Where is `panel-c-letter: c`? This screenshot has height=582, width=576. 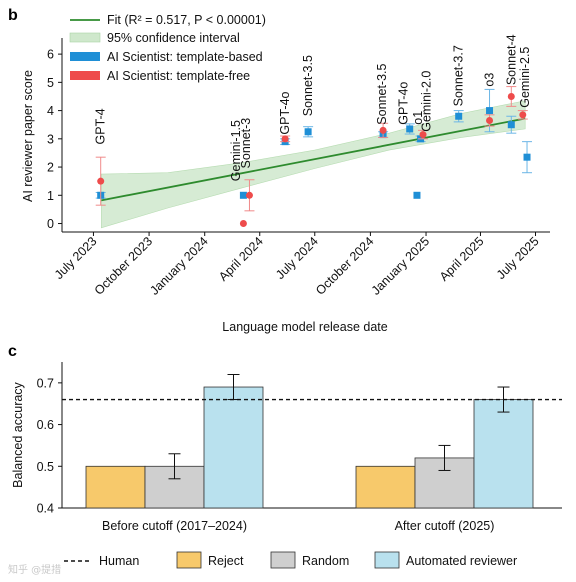 panel-c-letter: c is located at coordinates (12, 351).